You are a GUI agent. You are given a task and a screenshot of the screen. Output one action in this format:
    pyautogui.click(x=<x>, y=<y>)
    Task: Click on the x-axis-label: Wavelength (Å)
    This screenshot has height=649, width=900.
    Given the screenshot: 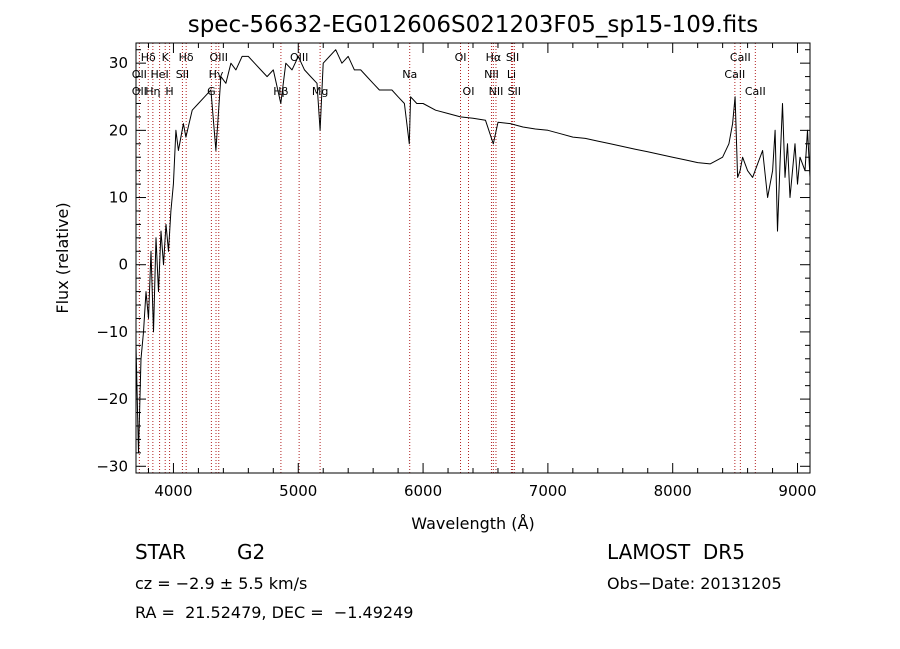 What is the action you would take?
    pyautogui.click(x=472, y=523)
    